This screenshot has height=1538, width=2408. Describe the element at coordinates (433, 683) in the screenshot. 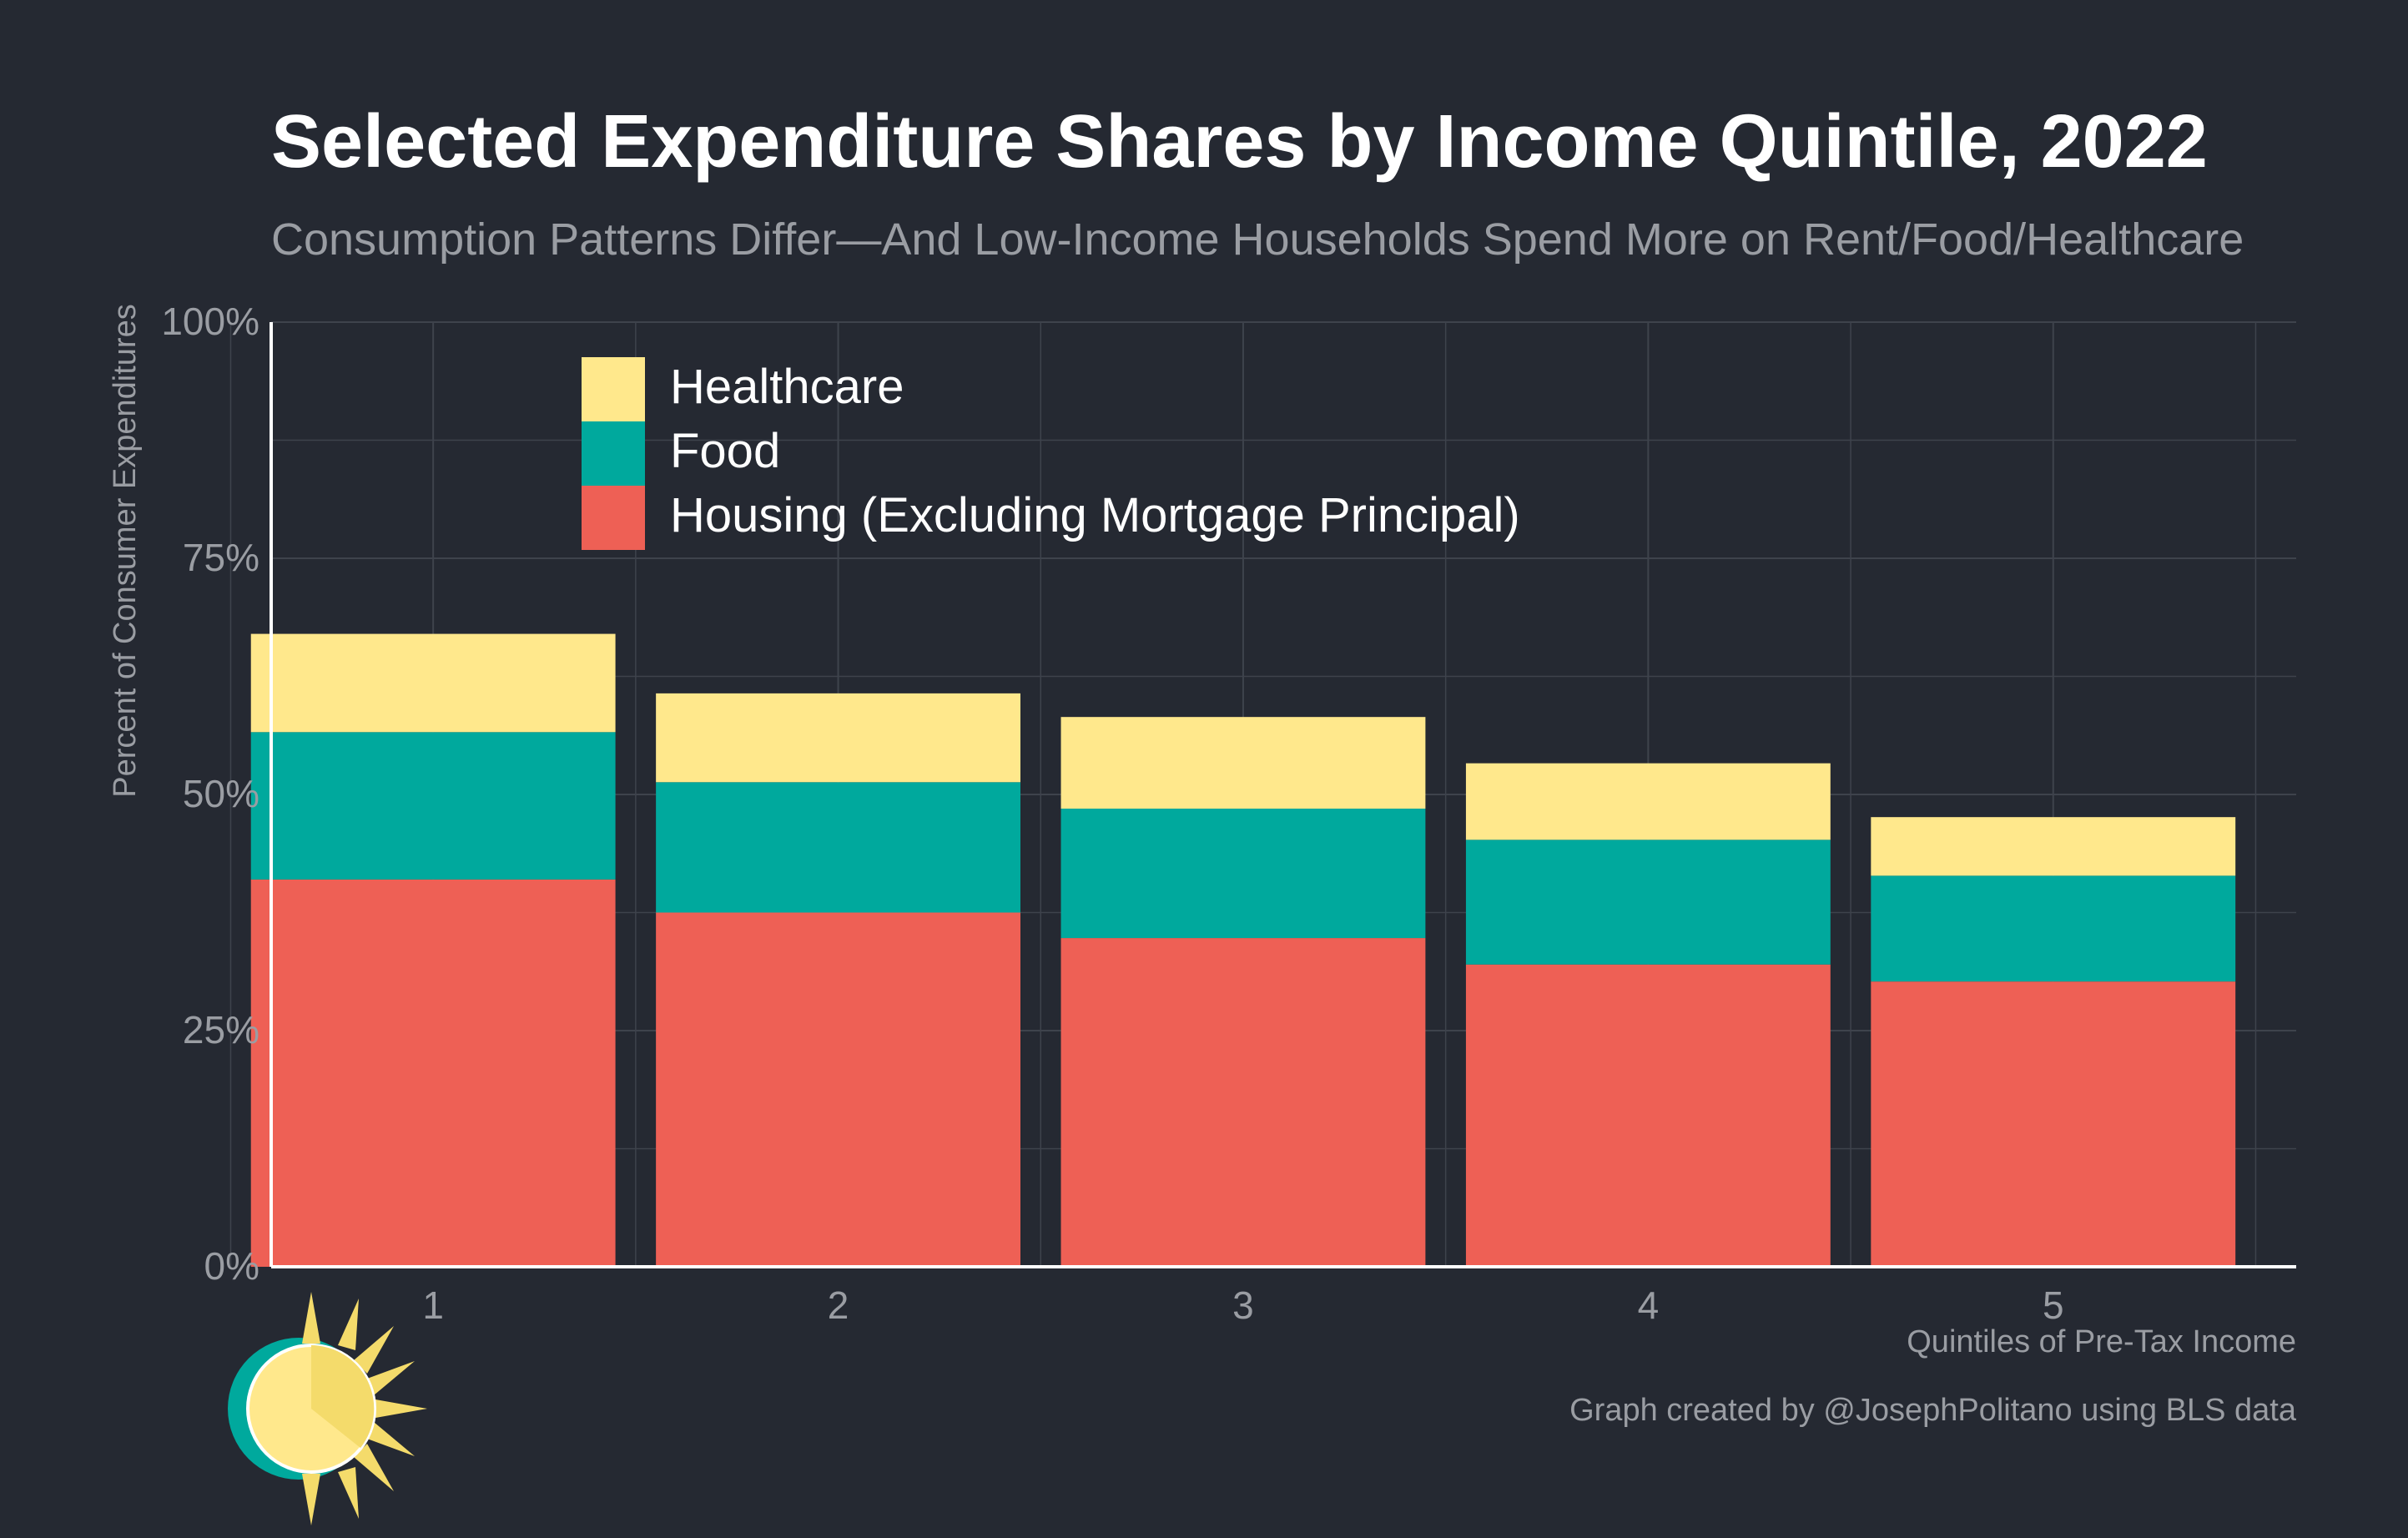

I see `bar-healthcare-q1` at that location.